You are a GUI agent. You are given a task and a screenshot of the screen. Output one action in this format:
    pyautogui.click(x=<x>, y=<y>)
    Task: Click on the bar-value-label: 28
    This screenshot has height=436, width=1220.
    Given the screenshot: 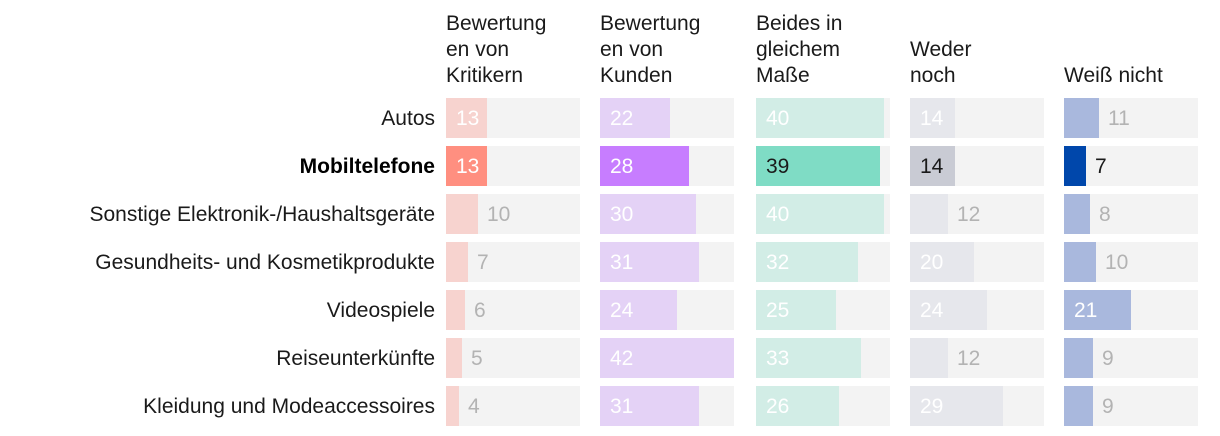 What is the action you would take?
    pyautogui.click(x=621, y=166)
    